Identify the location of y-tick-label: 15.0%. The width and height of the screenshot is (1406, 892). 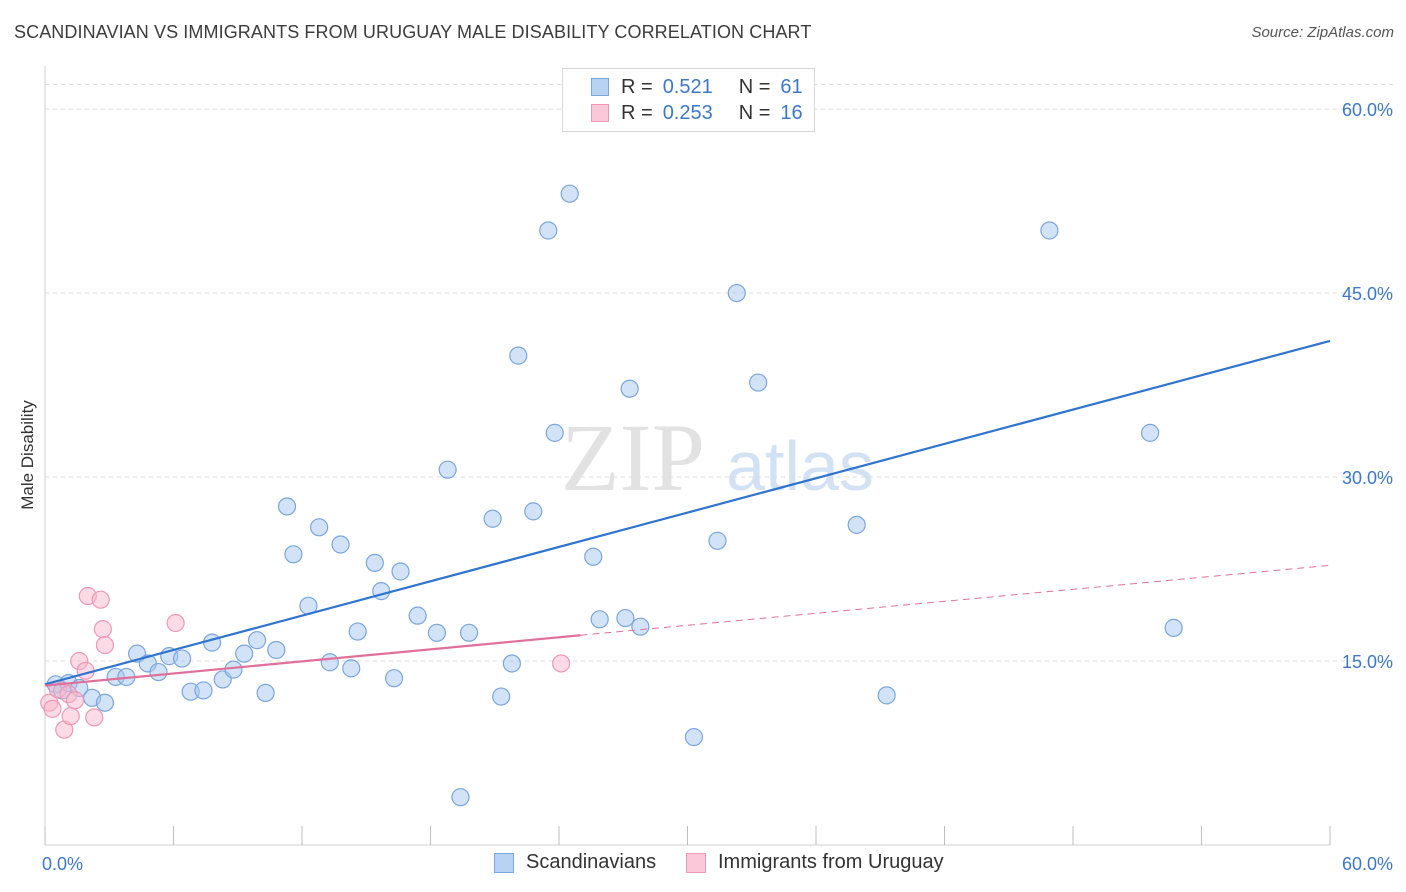
(1367, 662).